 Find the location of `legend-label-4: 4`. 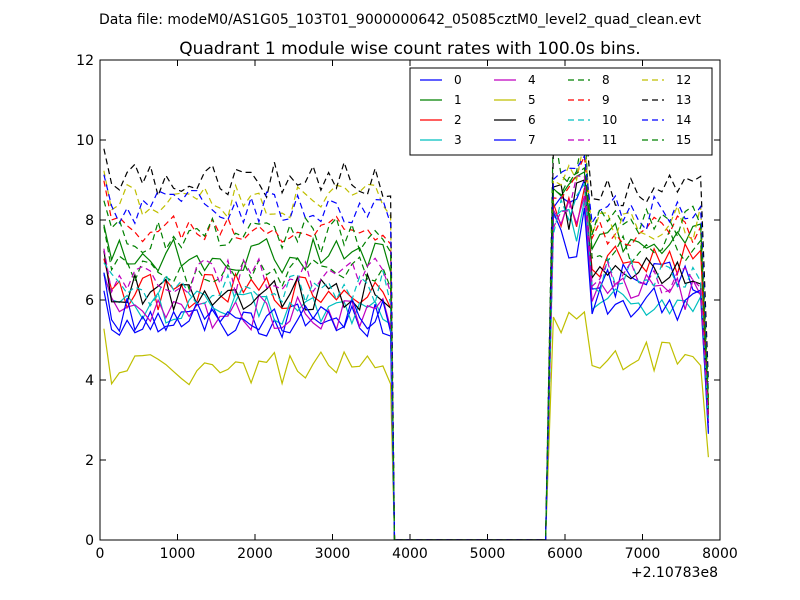

legend-label-4: 4 is located at coordinates (532, 80).